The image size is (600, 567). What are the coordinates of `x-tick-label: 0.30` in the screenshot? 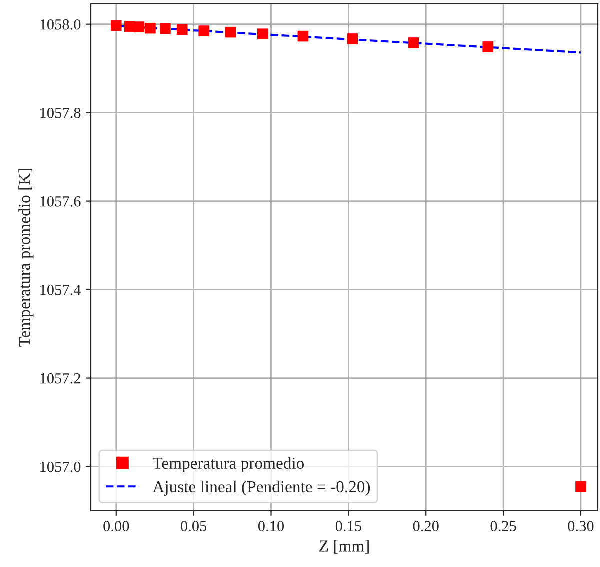 It's located at (581, 526).